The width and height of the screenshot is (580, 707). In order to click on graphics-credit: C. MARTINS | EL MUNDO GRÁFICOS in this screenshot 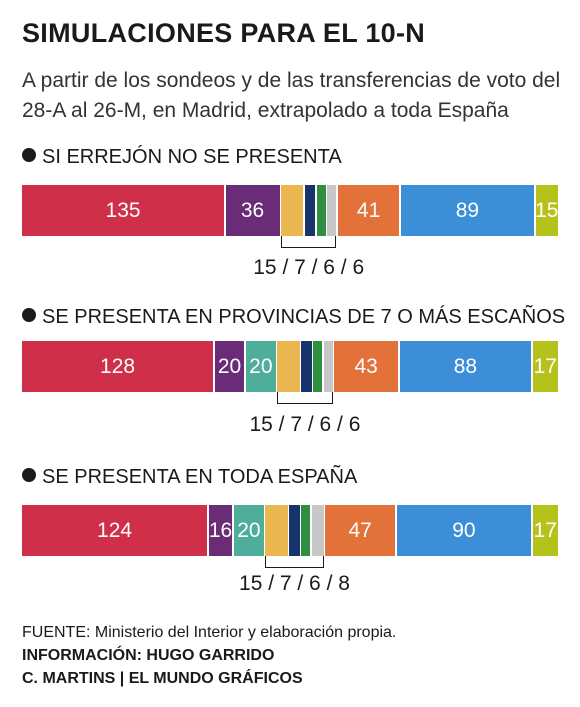, I will do `click(162, 678)`.